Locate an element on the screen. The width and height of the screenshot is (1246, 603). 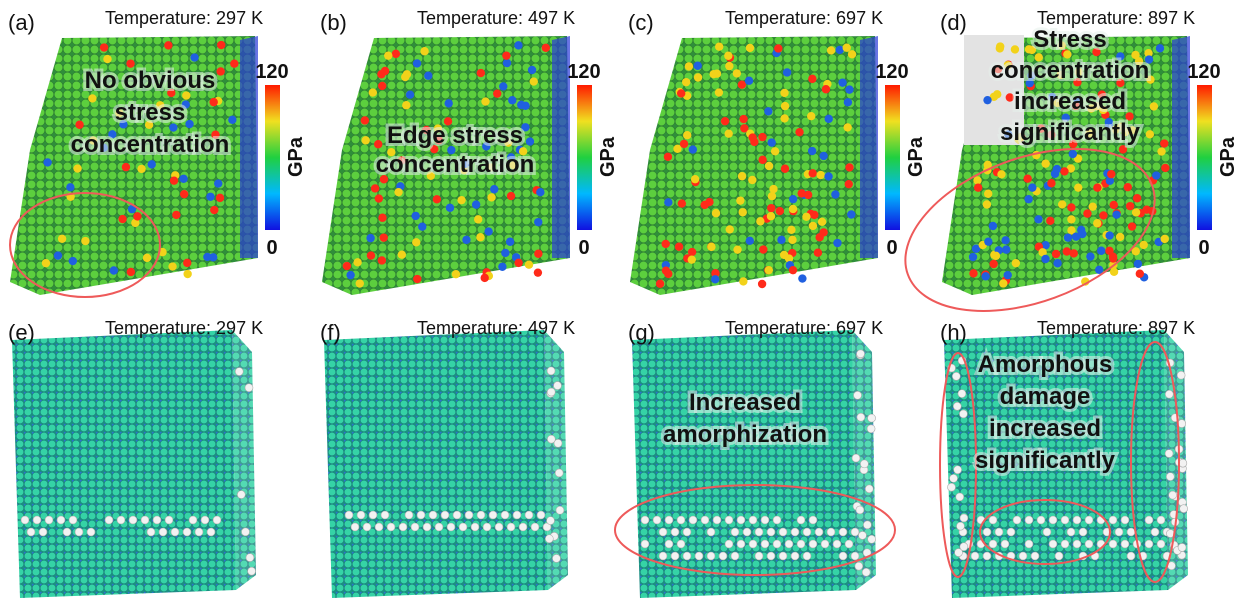
annotation: concentration is located at coordinates (455, 164).